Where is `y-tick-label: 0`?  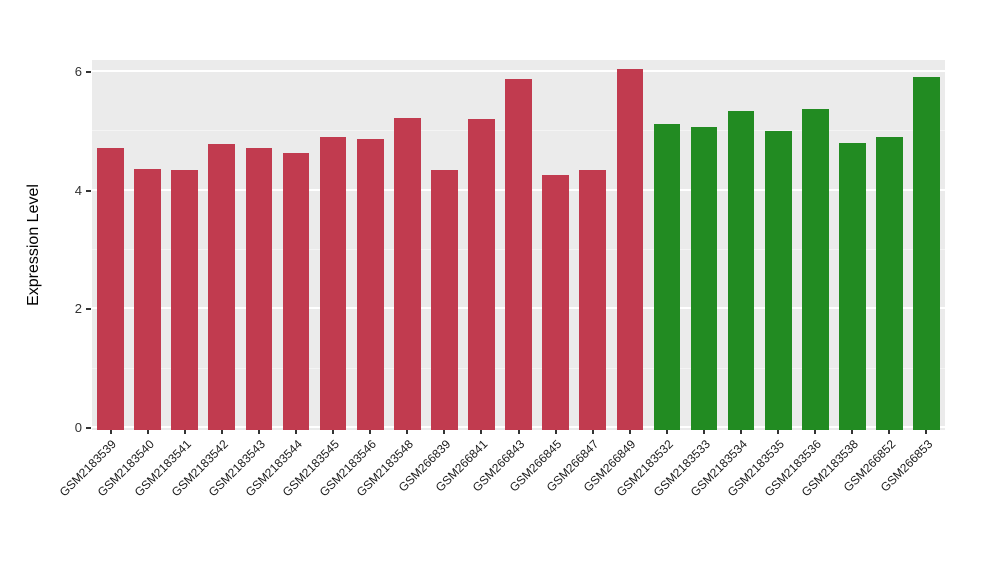
y-tick-label: 0 is located at coordinates (78, 427).